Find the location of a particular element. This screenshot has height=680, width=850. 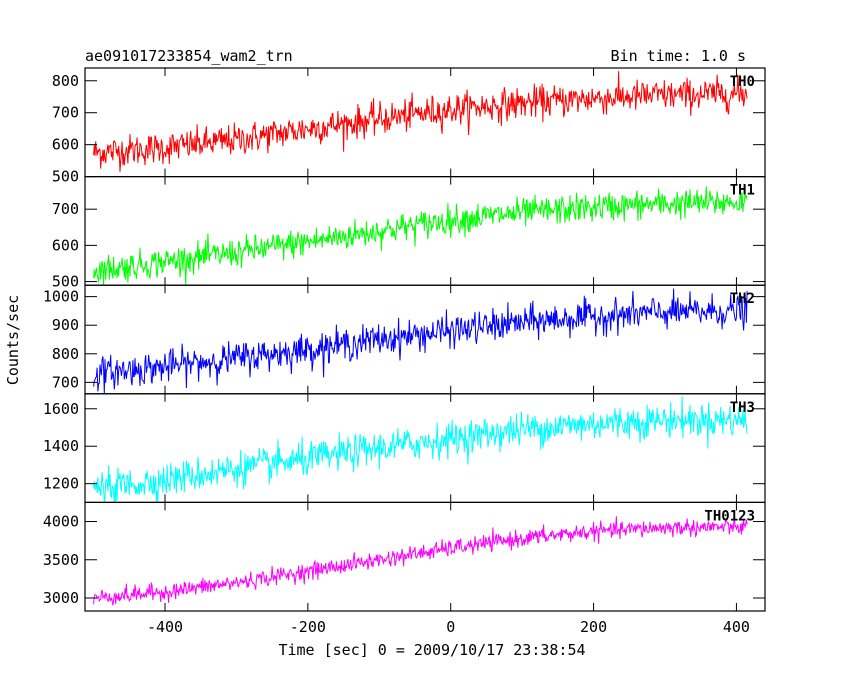

x-tick-label-0: 0 is located at coordinates (450, 627).